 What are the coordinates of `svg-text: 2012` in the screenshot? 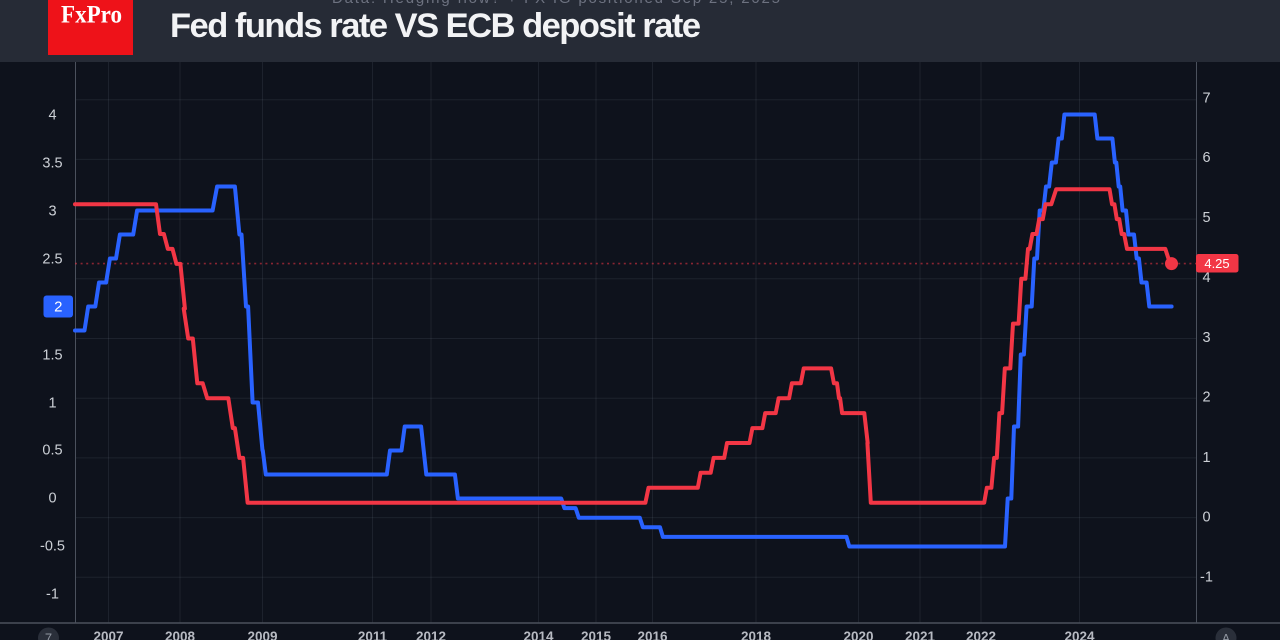 It's located at (431, 634).